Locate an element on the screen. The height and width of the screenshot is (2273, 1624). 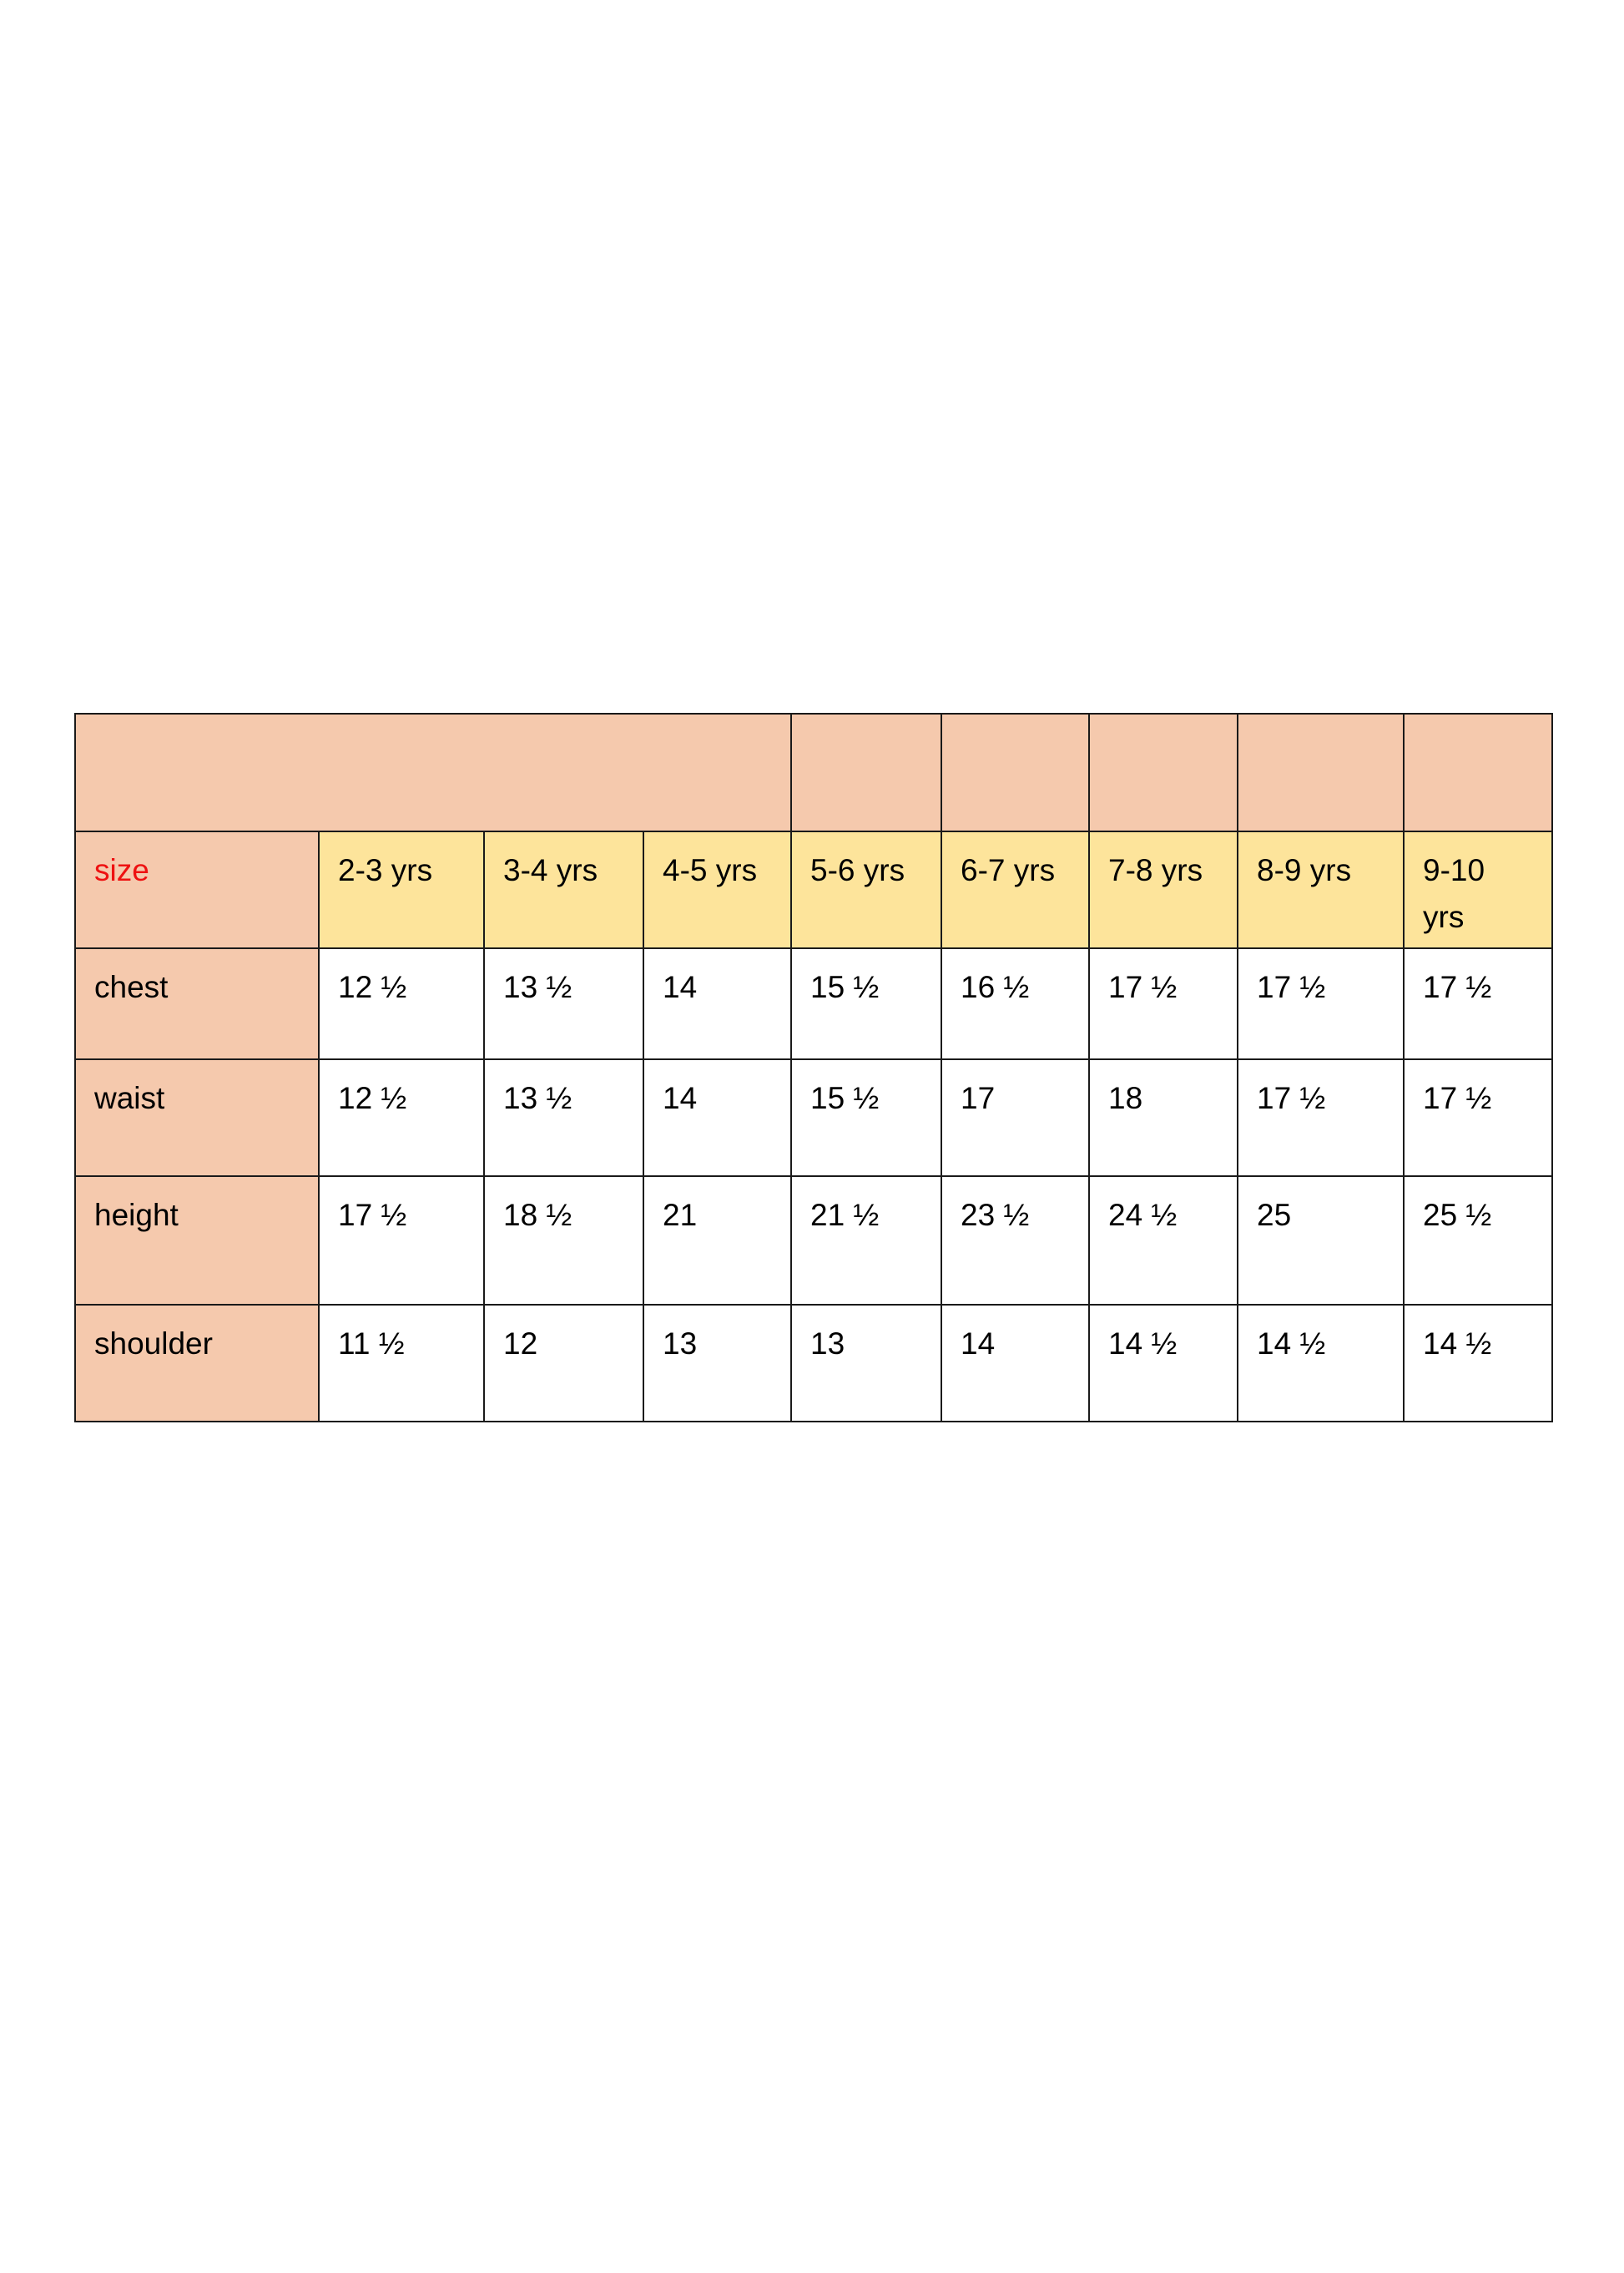
size-cell: 8-9 yrs is located at coordinates (1321, 890).